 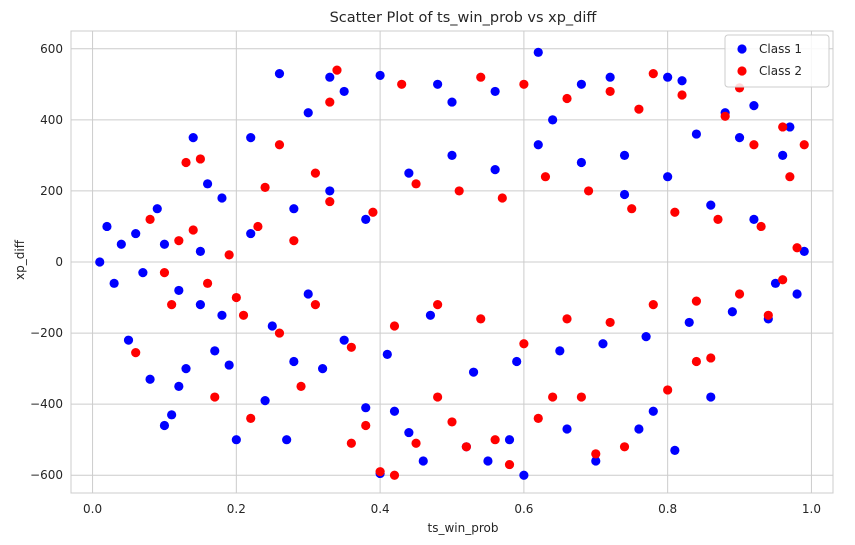 I want to click on legend-marker, so click(x=742, y=49).